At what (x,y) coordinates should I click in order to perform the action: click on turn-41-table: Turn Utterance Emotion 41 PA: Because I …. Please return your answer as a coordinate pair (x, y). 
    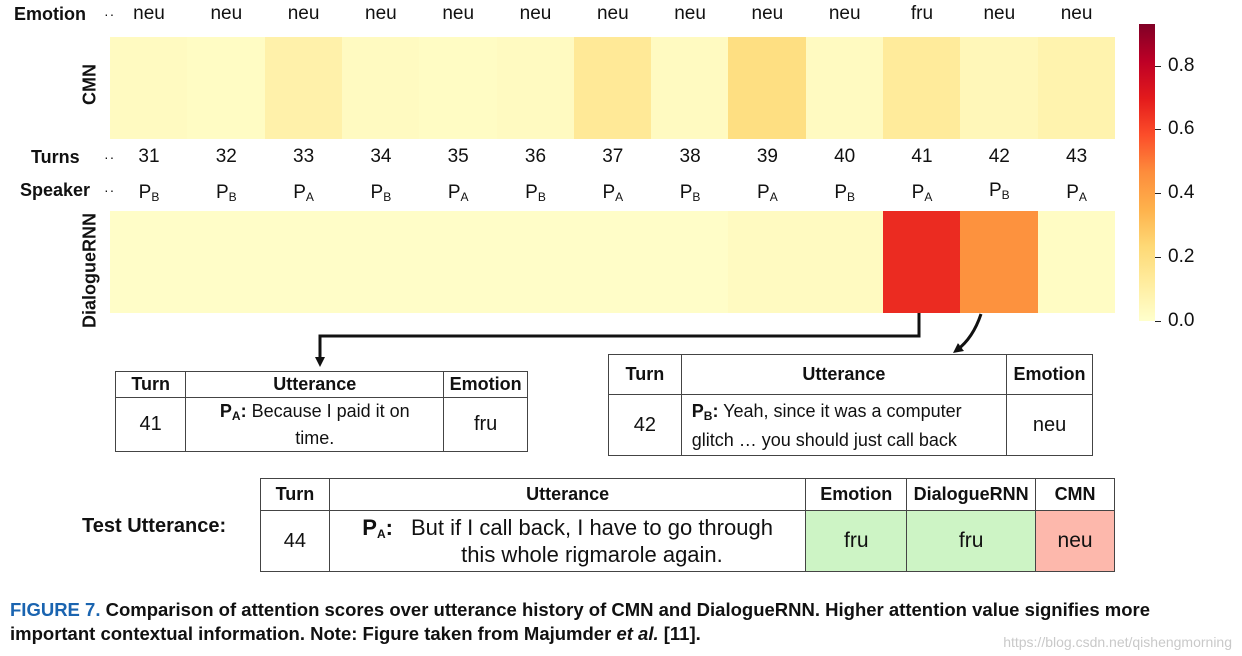
    Looking at the image, I should click on (321, 411).